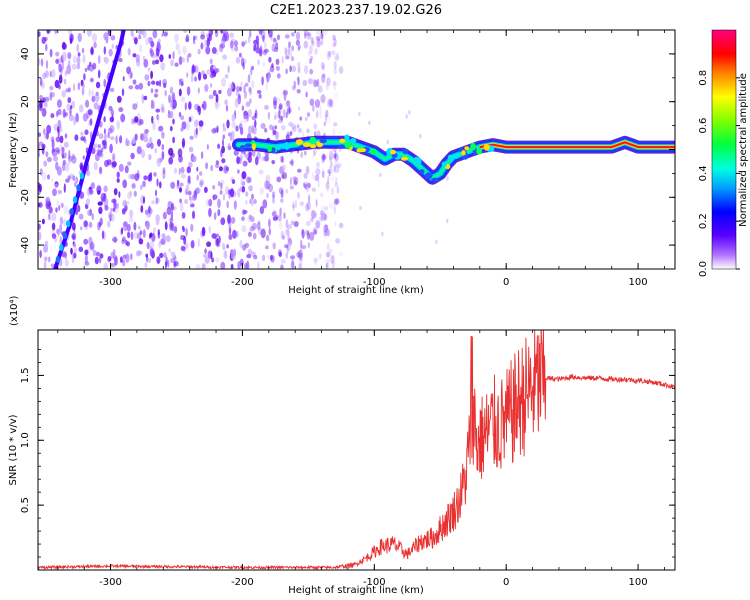 The image size is (750, 600). Describe the element at coordinates (703, 221) in the screenshot. I see `colorbar-tick-label: 0.2` at that location.